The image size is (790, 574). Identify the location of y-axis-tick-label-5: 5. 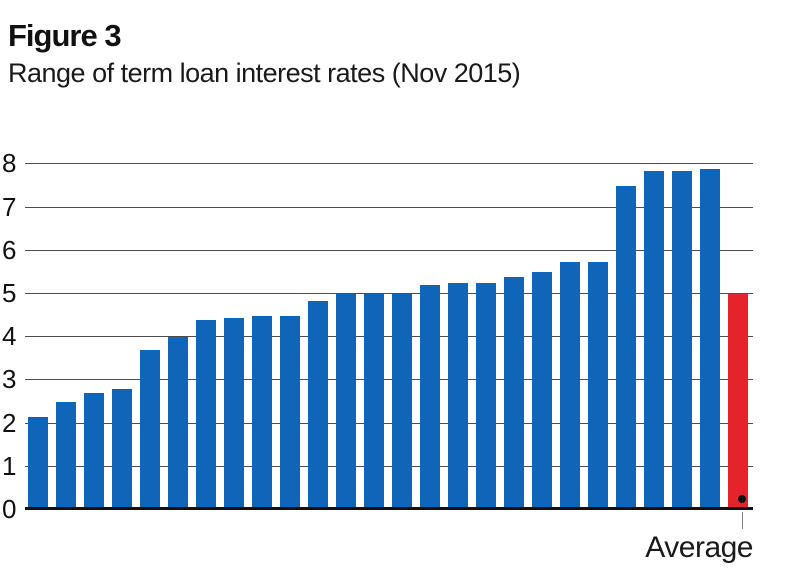
(9, 293).